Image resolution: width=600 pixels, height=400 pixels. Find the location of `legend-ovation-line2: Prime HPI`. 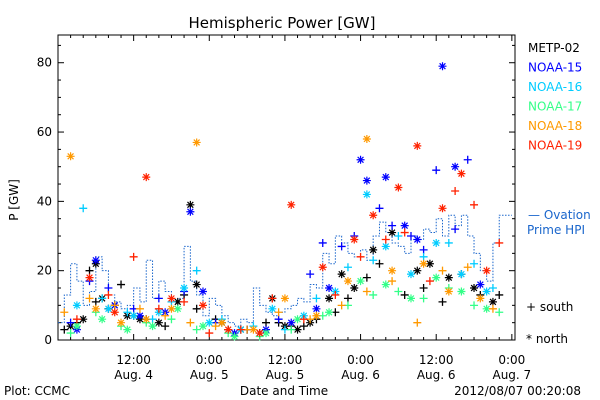

legend-ovation-line2: Prime HPI is located at coordinates (556, 230).